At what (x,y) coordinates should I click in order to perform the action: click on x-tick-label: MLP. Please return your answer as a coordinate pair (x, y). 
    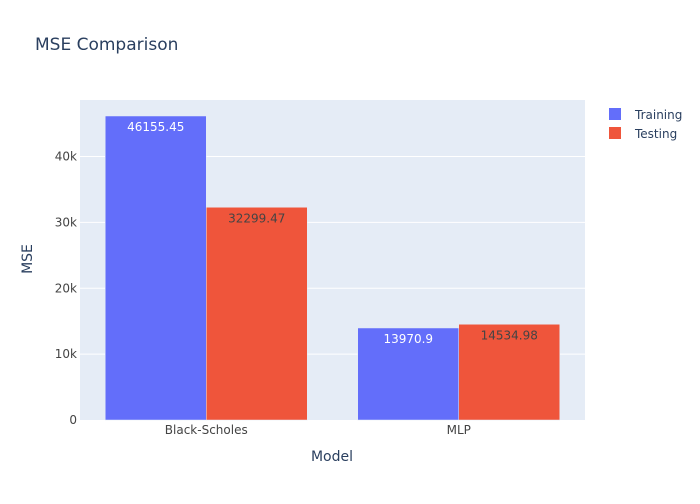
    Looking at the image, I should click on (459, 430).